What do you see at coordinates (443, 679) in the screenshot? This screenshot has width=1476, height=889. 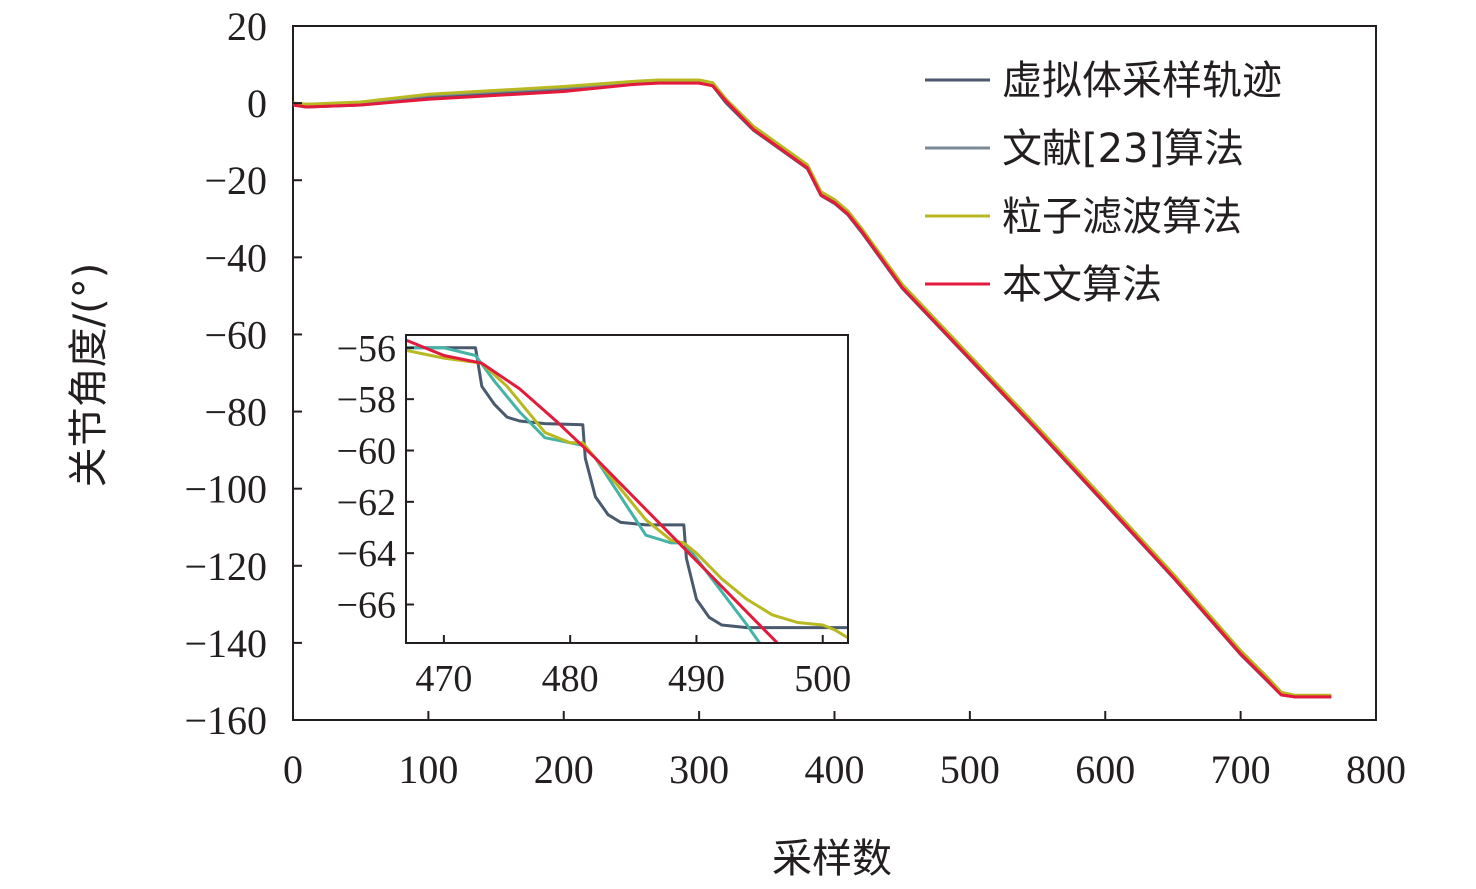 I see `inset-x-tick-label: 470` at bounding box center [443, 679].